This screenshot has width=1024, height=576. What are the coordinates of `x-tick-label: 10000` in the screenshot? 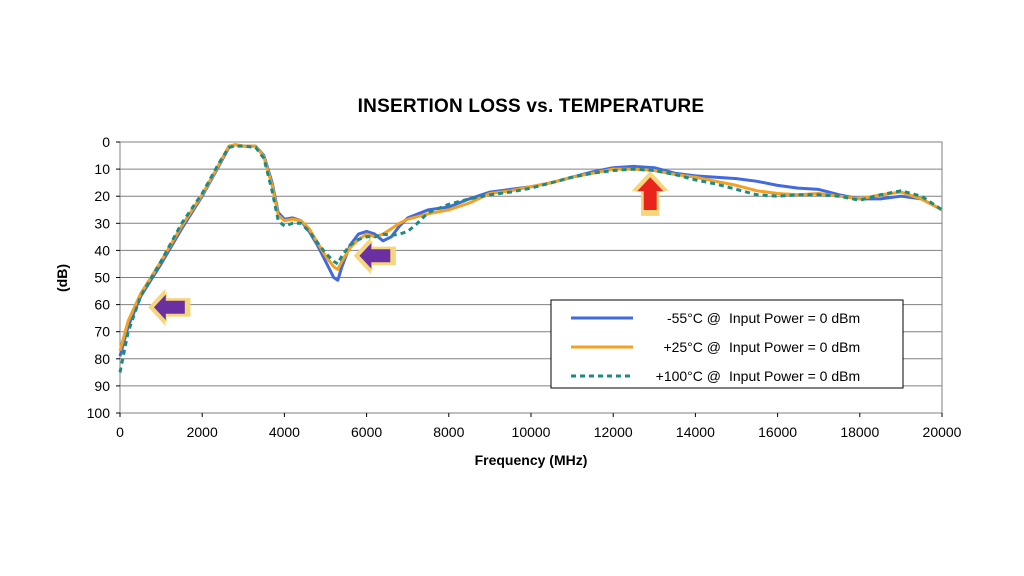 It's located at (531, 432).